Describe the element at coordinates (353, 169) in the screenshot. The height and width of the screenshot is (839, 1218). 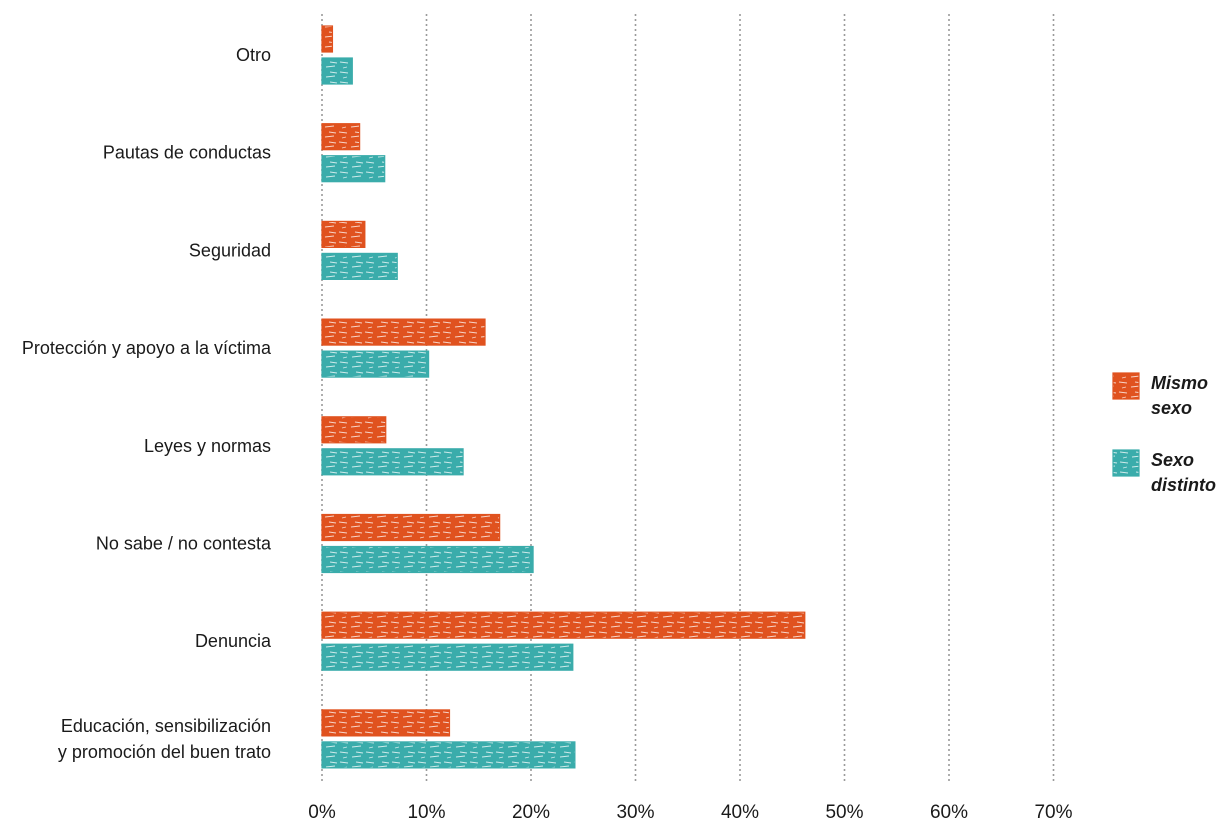
I see `bar-sexo-distinto-pautas-de-conductas` at that location.